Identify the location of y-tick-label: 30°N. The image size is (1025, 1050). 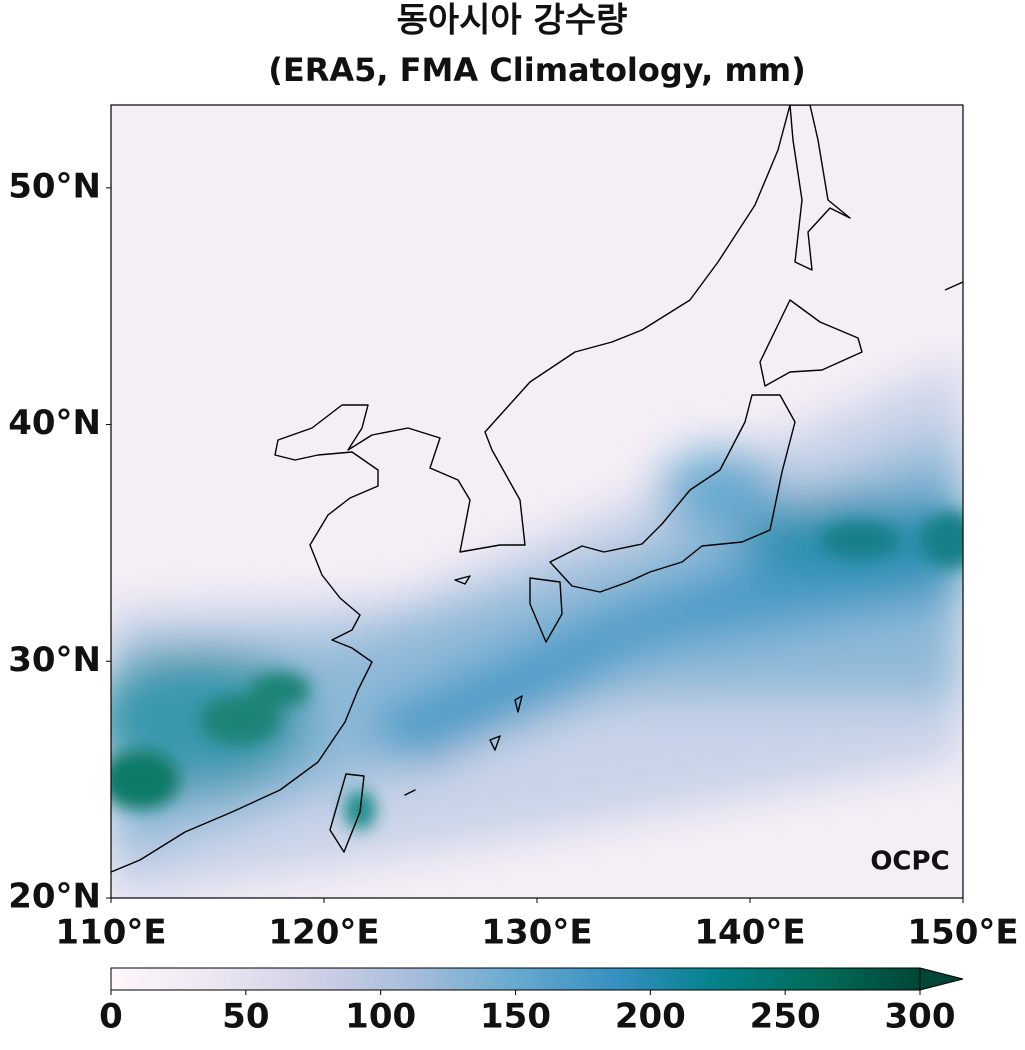
(54, 660).